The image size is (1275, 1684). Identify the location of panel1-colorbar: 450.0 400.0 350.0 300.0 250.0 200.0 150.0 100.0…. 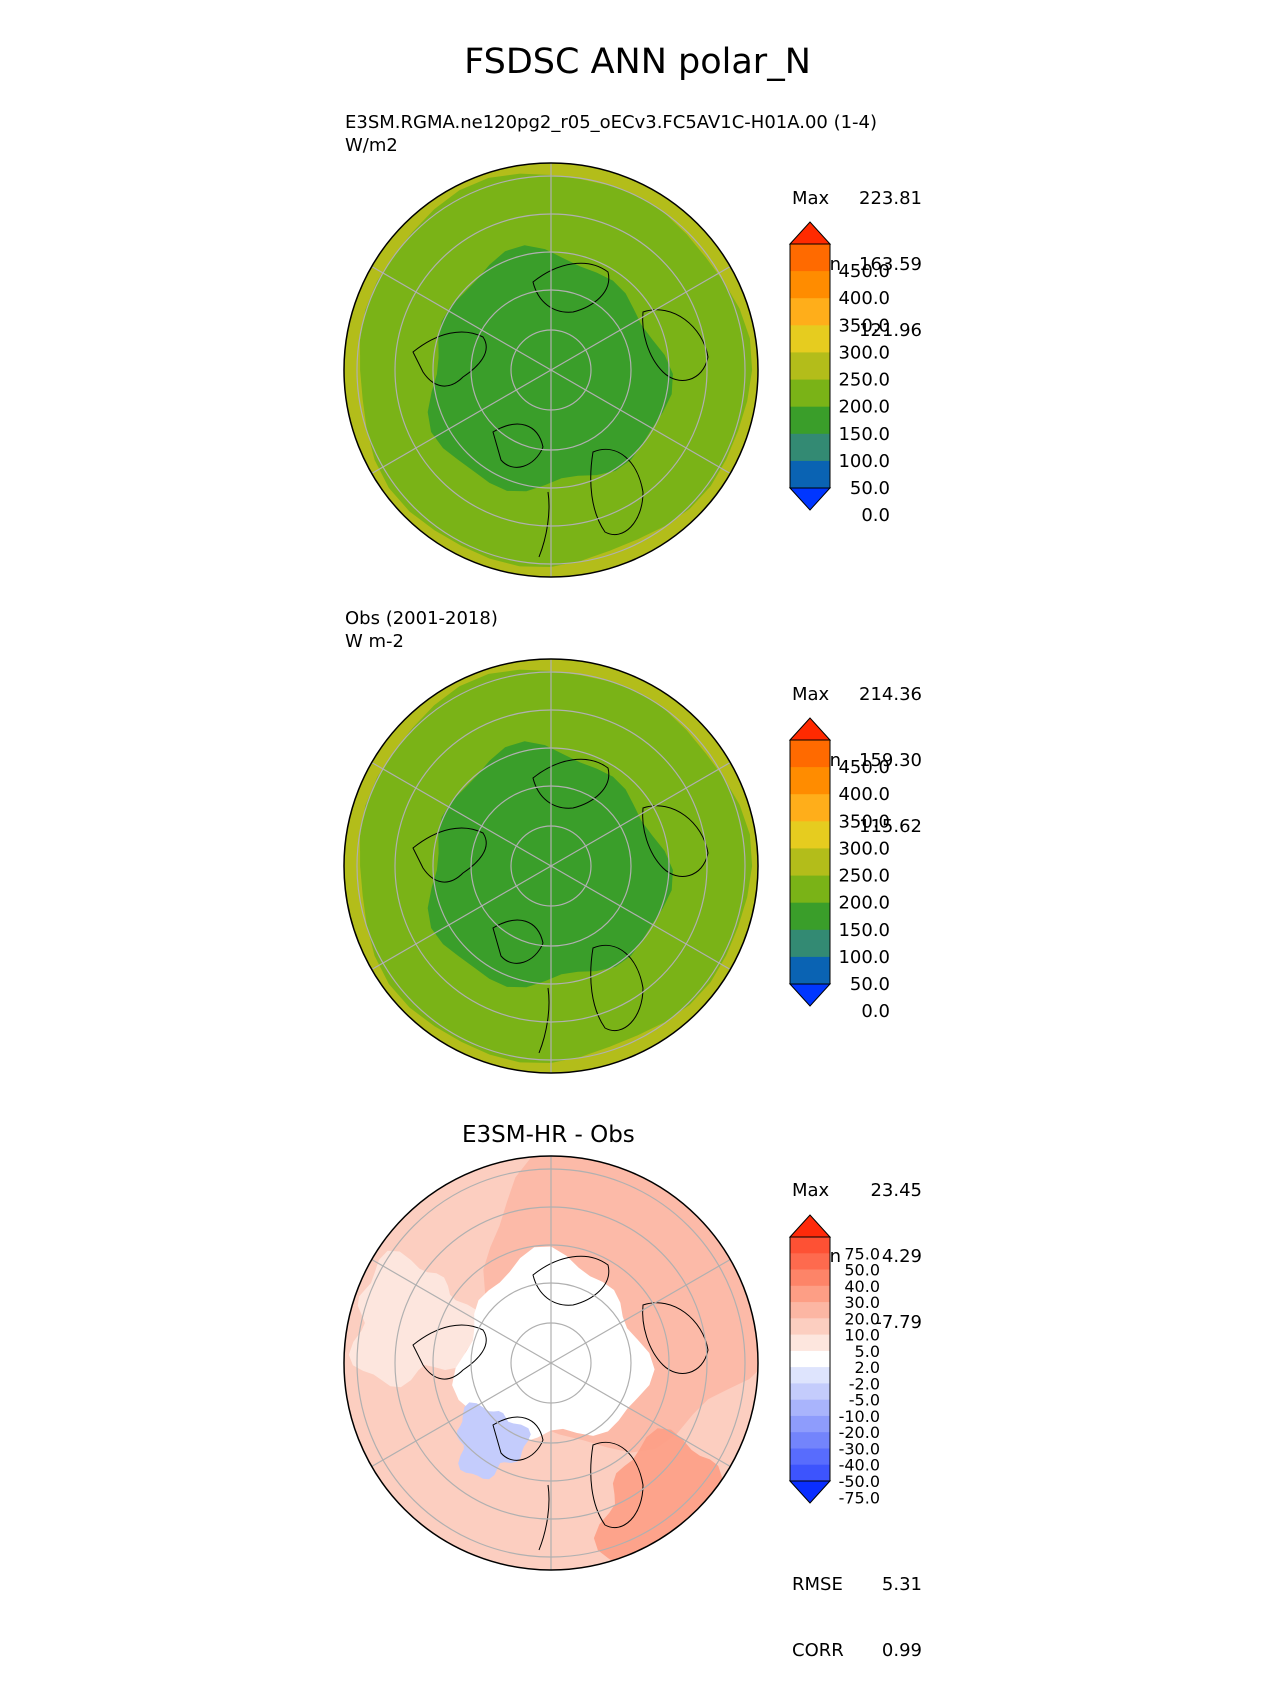
(839, 373).